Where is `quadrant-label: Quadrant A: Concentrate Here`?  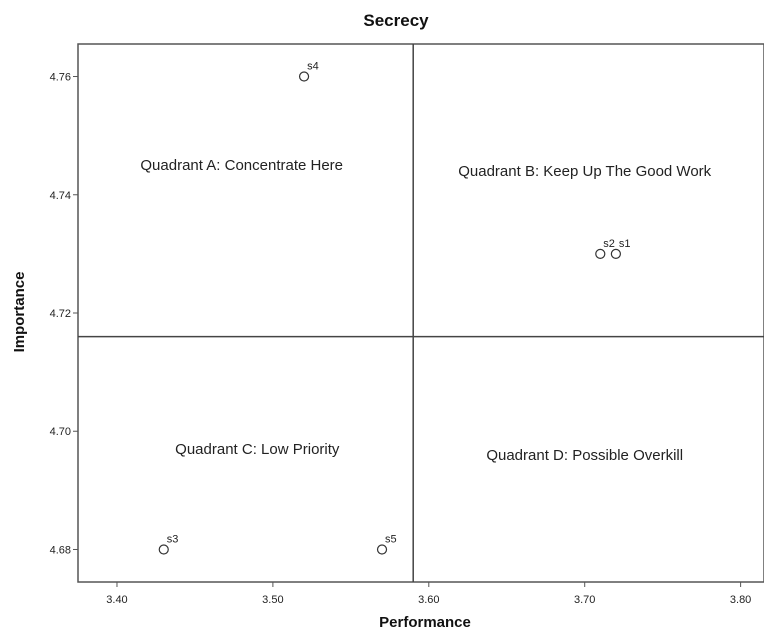 quadrant-label: Quadrant A: Concentrate Here is located at coordinates (241, 165).